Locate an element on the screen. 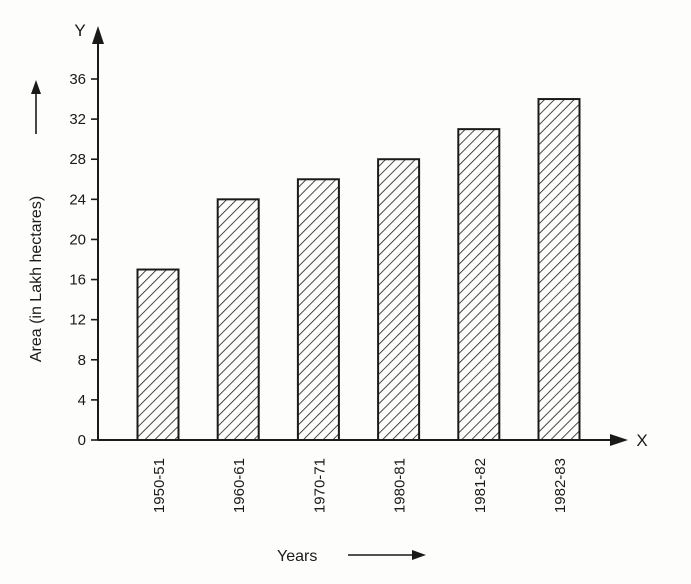  y-tick-label: 20 is located at coordinates (77, 239).